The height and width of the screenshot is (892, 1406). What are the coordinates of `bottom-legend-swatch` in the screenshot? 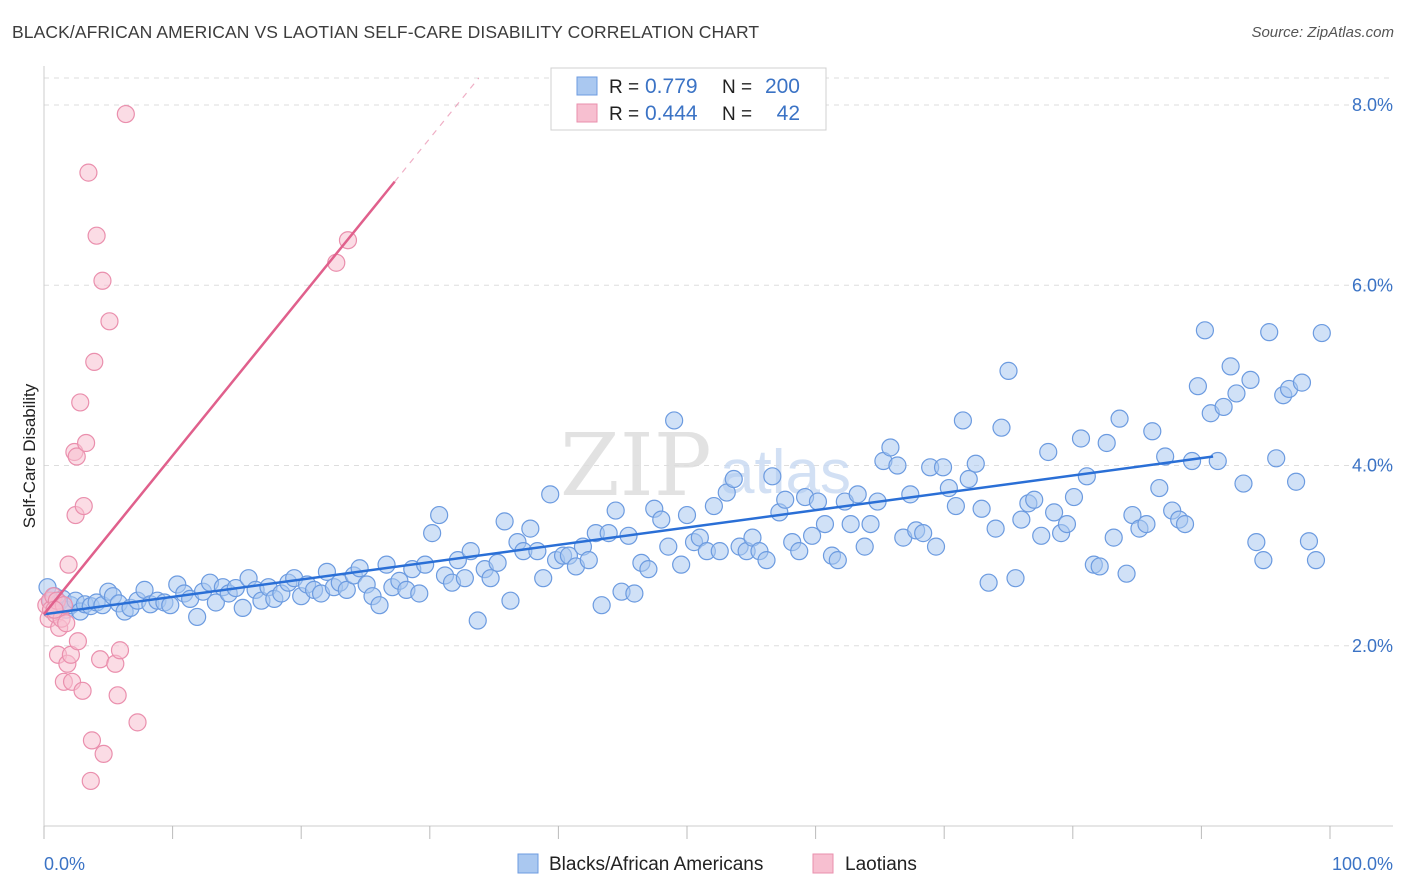 It's located at (528, 863).